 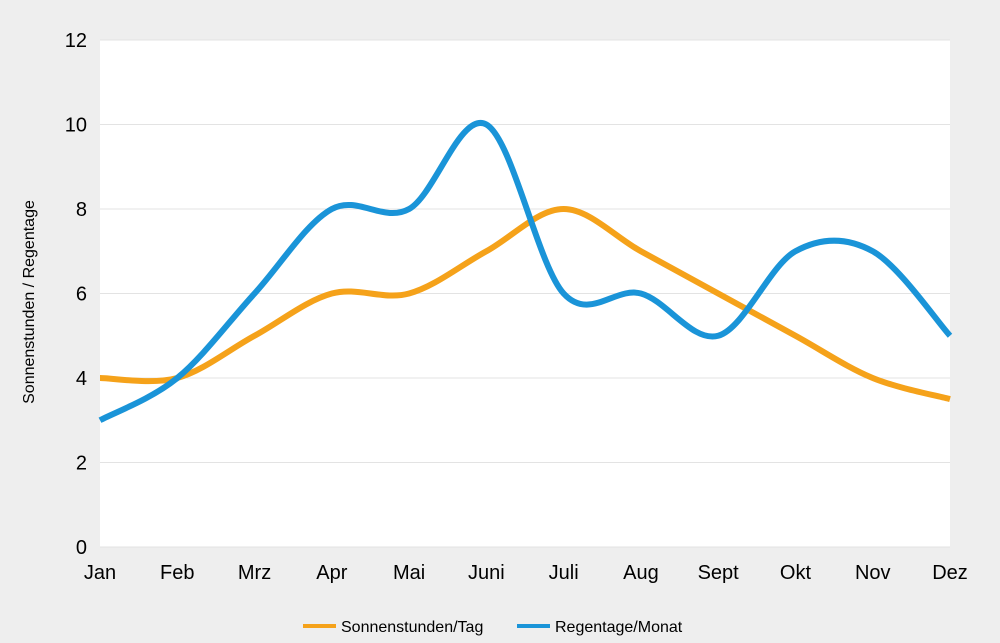 I want to click on y-tick-label: 0, so click(x=81, y=548).